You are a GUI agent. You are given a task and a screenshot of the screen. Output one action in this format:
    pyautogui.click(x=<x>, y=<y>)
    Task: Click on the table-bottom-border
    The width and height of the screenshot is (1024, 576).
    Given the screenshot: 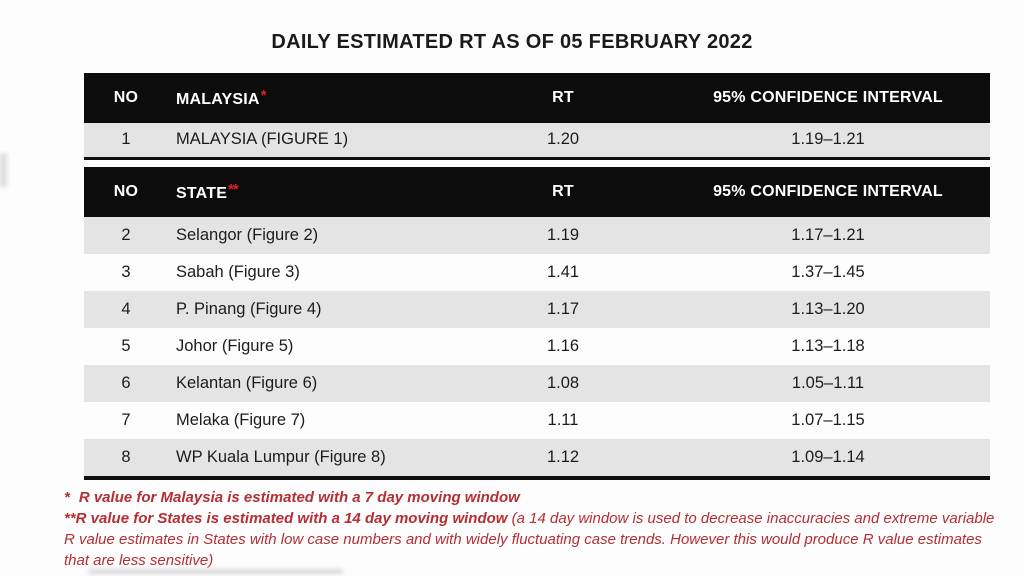 What is the action you would take?
    pyautogui.click(x=537, y=477)
    